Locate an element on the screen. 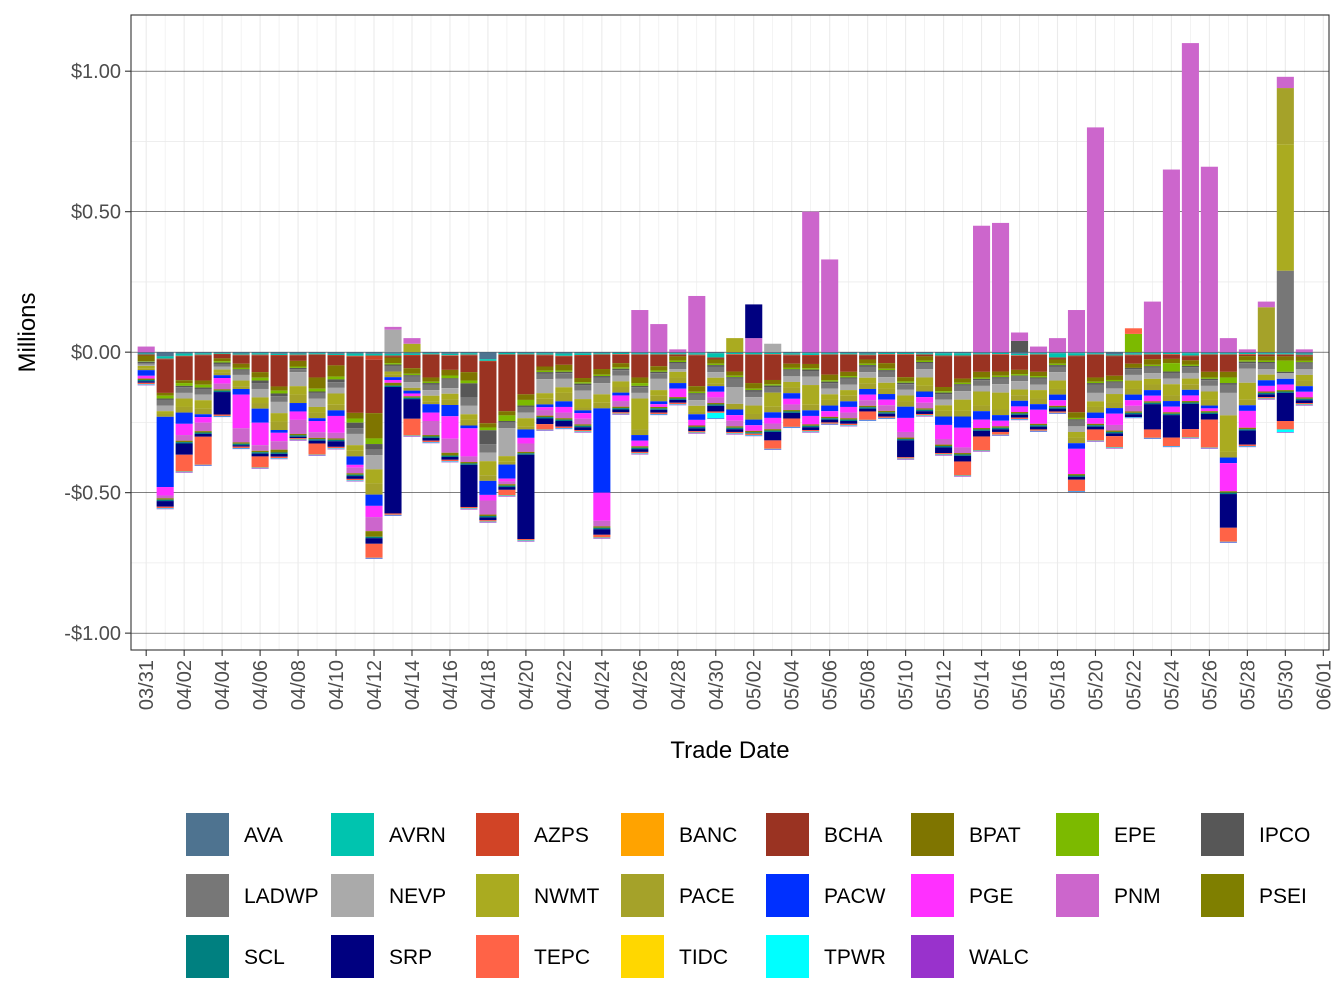 The image size is (1344, 1008). legend-key-bpat is located at coordinates (932, 834).